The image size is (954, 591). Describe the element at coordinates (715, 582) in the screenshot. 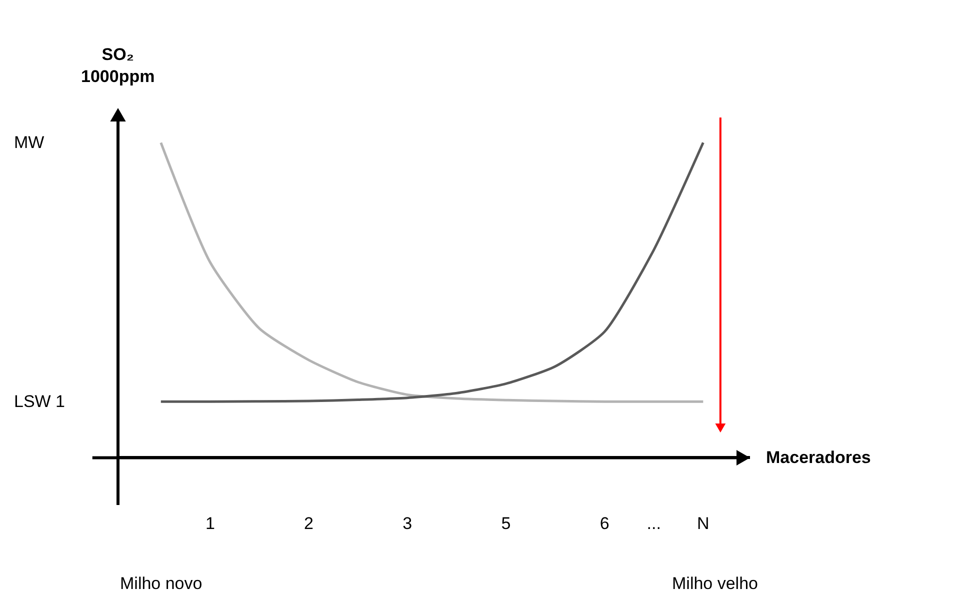

I see `text: Milho velho` at that location.